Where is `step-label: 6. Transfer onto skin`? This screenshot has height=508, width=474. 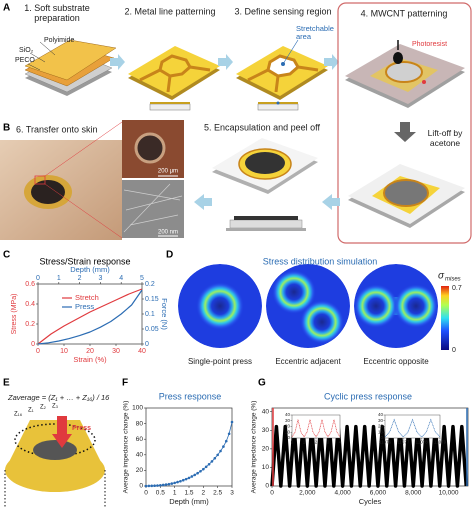
step-label: 6. Transfer onto skin is located at coordinates (57, 129).